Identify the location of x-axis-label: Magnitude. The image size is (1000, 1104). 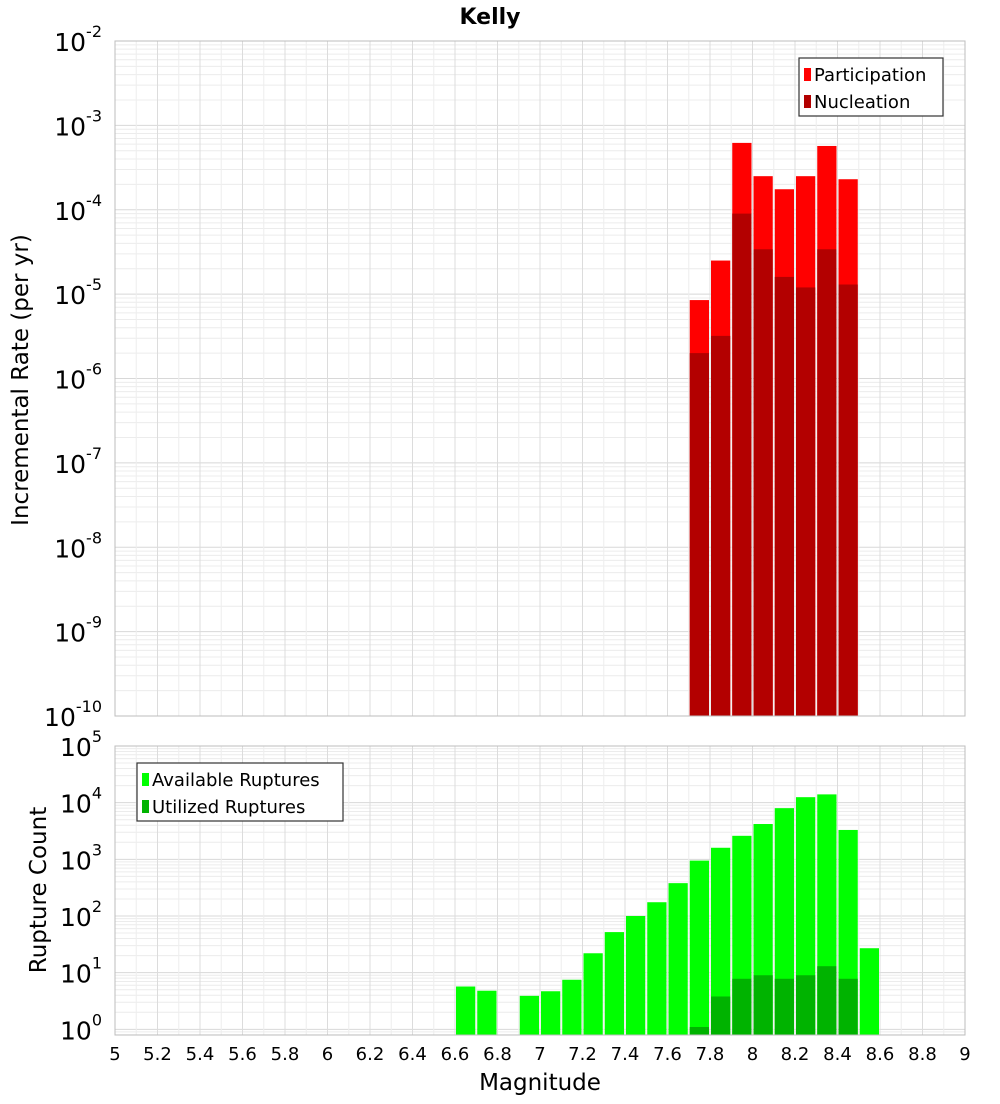
(540, 1083).